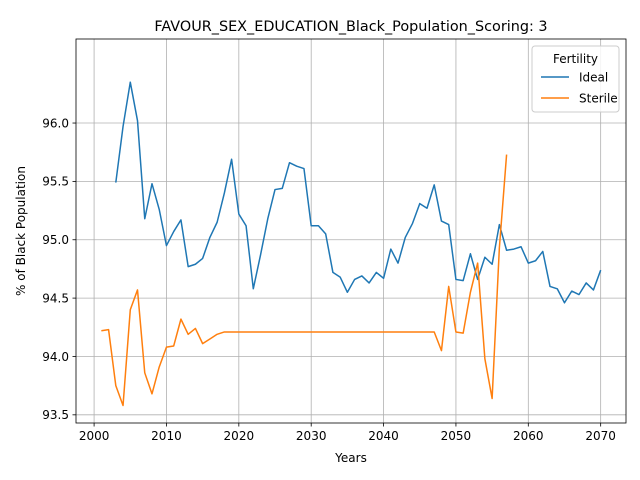 The image size is (640, 480). What do you see at coordinates (347, 433) in the screenshot?
I see `x-axis-ticks: 2000 2010 2020 2030 2040 2050 2060 2070` at bounding box center [347, 433].